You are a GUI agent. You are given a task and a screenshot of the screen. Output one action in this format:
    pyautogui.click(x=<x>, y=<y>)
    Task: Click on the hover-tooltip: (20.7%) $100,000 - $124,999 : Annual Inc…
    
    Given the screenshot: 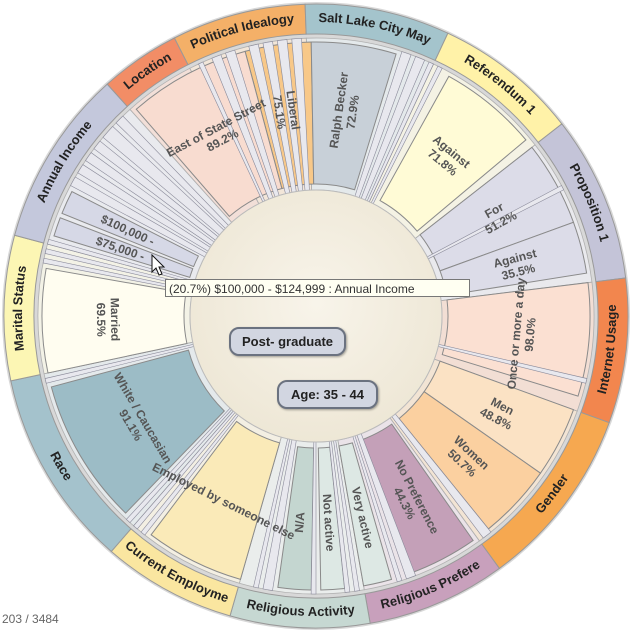 What is the action you would take?
    pyautogui.click(x=317, y=288)
    